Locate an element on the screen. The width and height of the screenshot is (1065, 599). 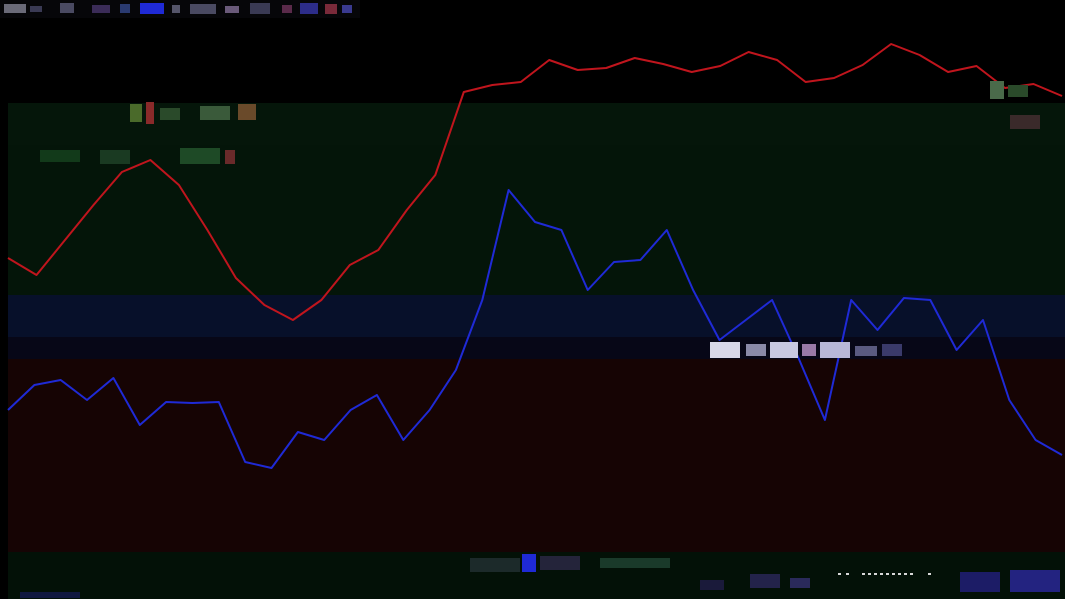
status-bar is located at coordinates (532, 575).